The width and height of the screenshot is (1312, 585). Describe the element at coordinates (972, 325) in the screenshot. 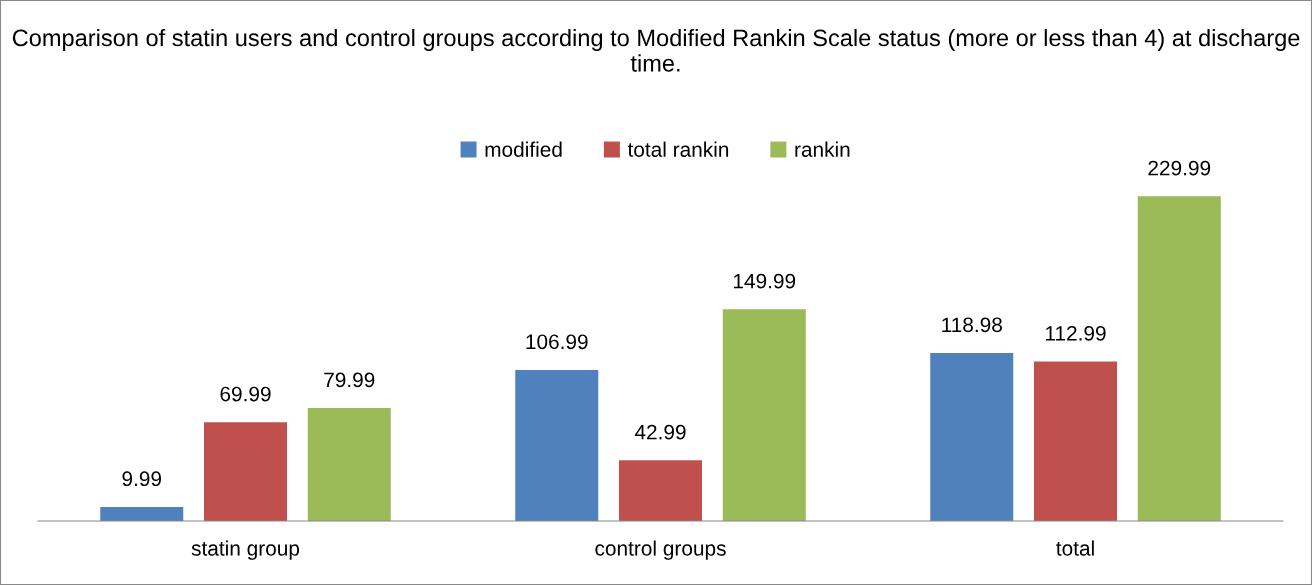

I see `data-label: 118.98` at that location.